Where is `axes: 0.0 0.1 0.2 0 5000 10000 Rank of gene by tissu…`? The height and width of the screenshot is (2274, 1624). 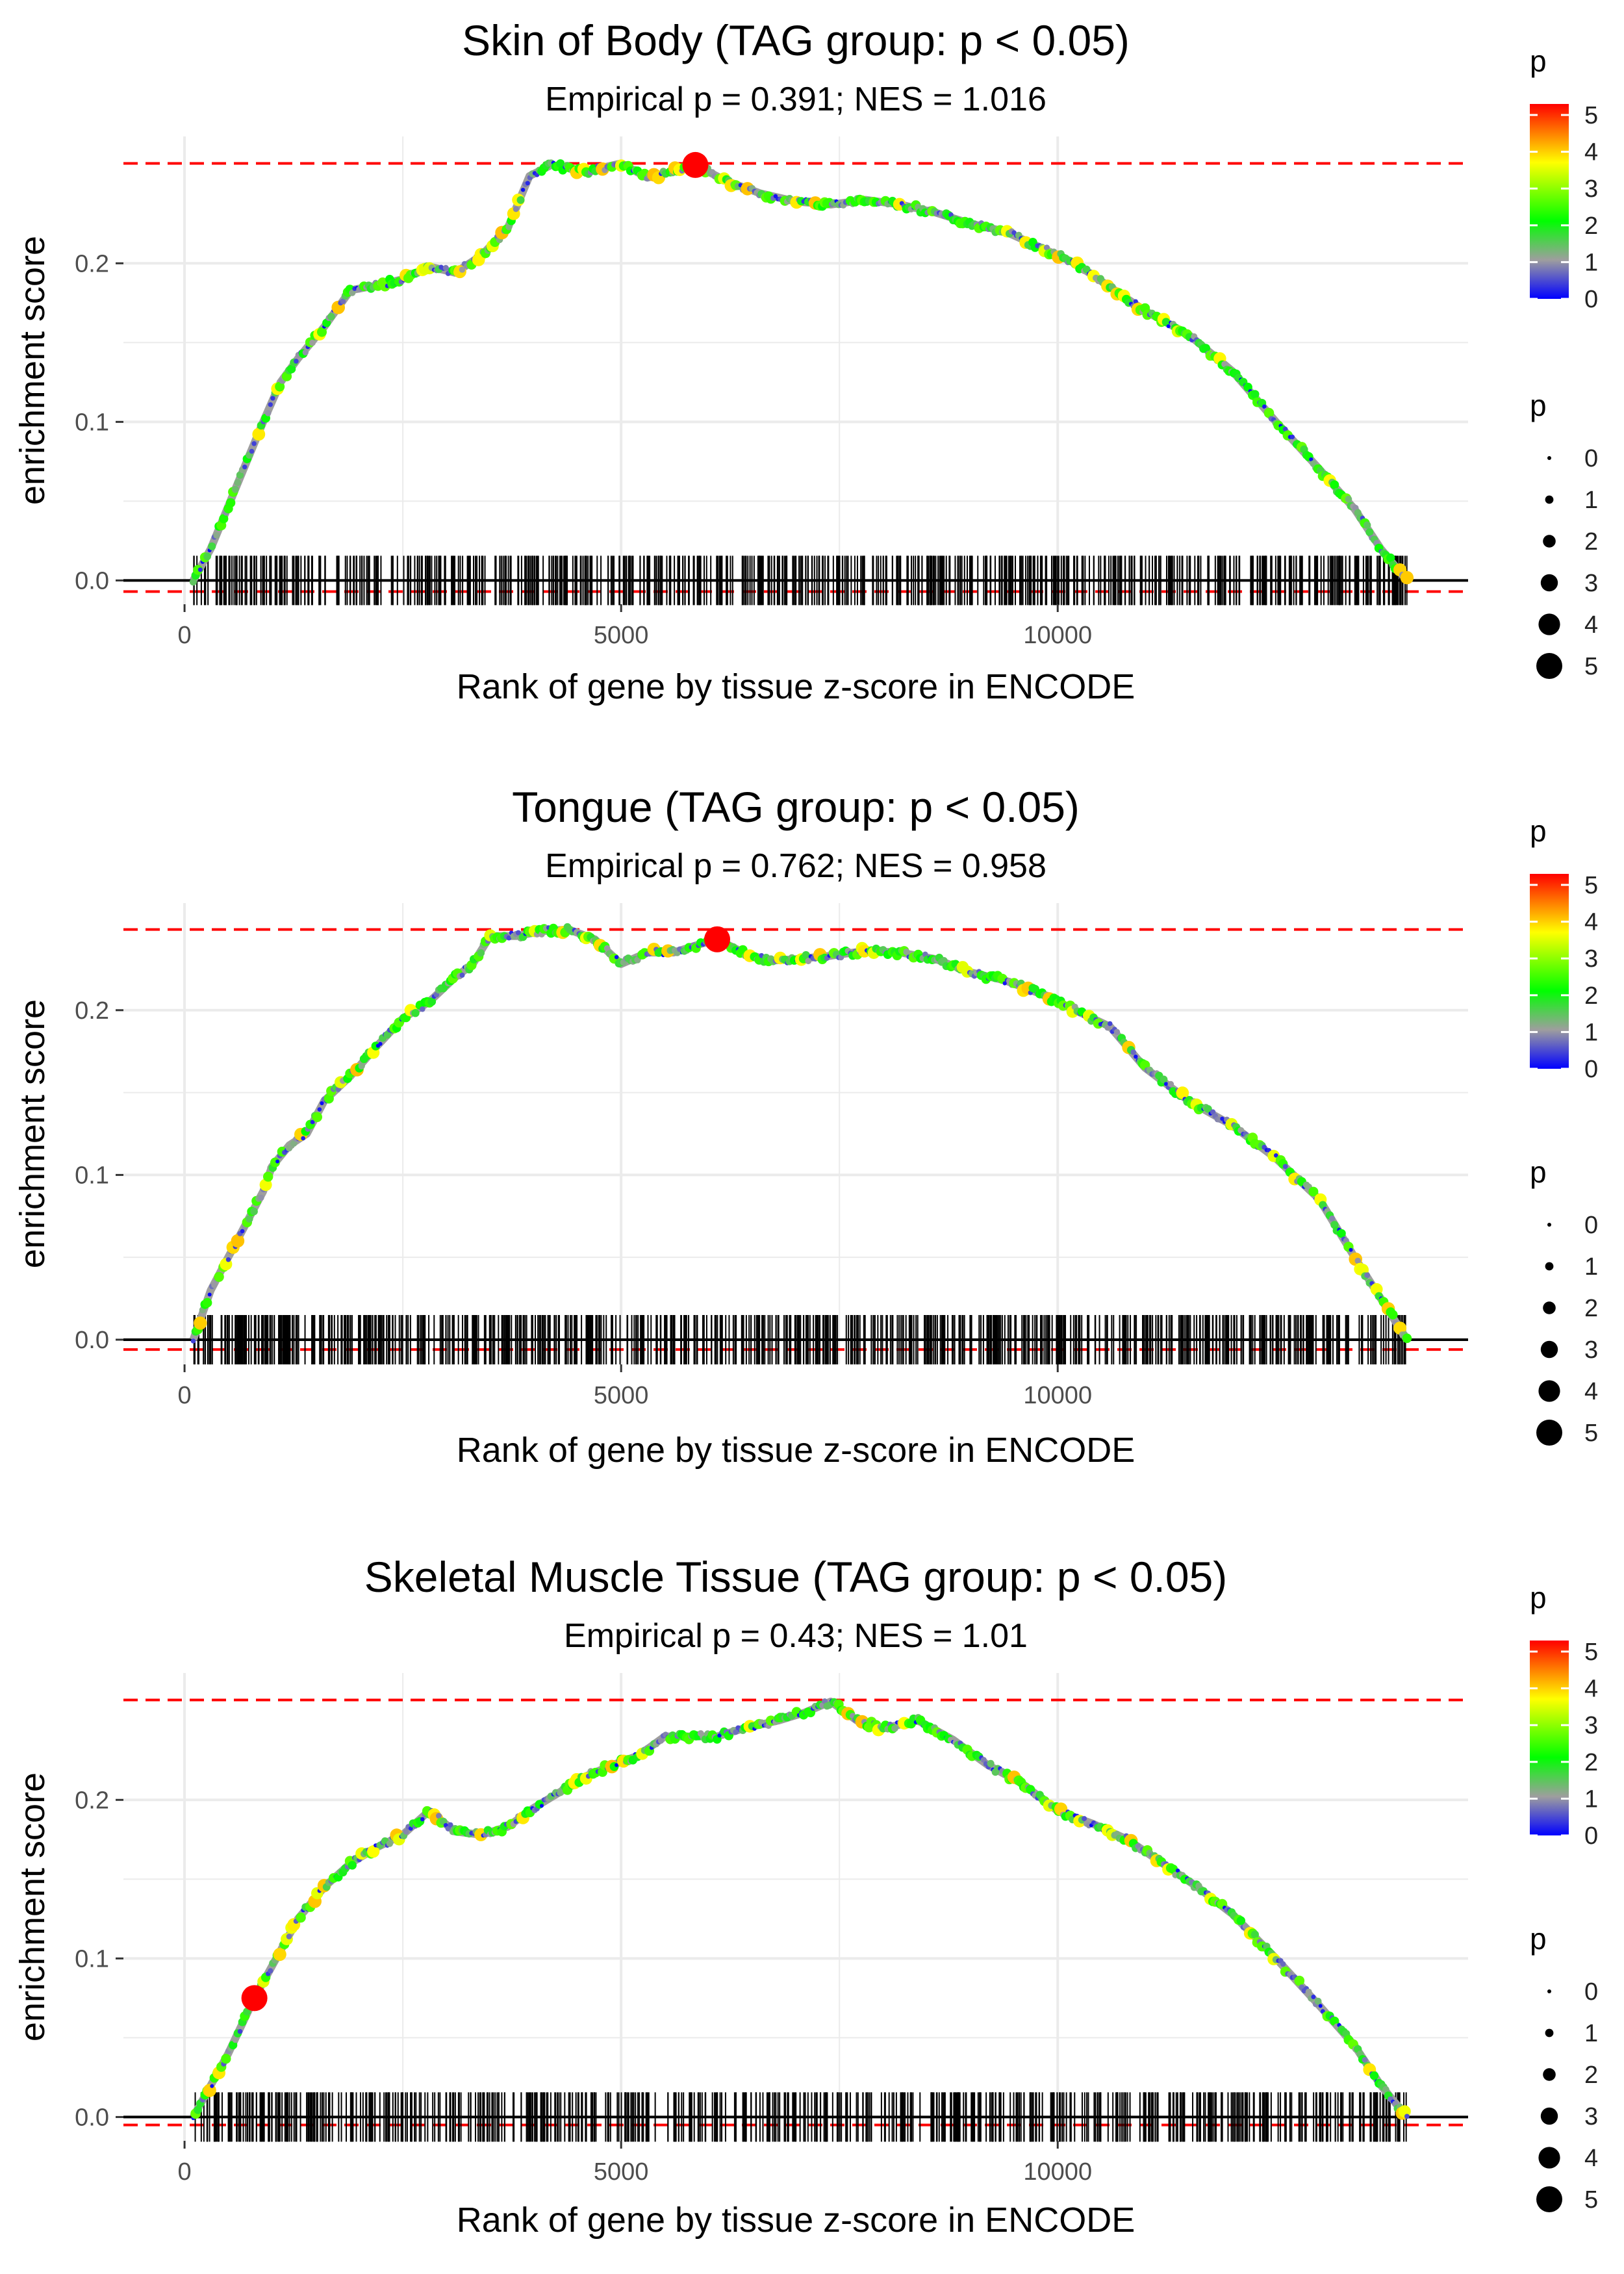 axes: 0.0 0.1 0.2 0 5000 10000 Rank of gene by tissu… is located at coordinates (574, 2006).